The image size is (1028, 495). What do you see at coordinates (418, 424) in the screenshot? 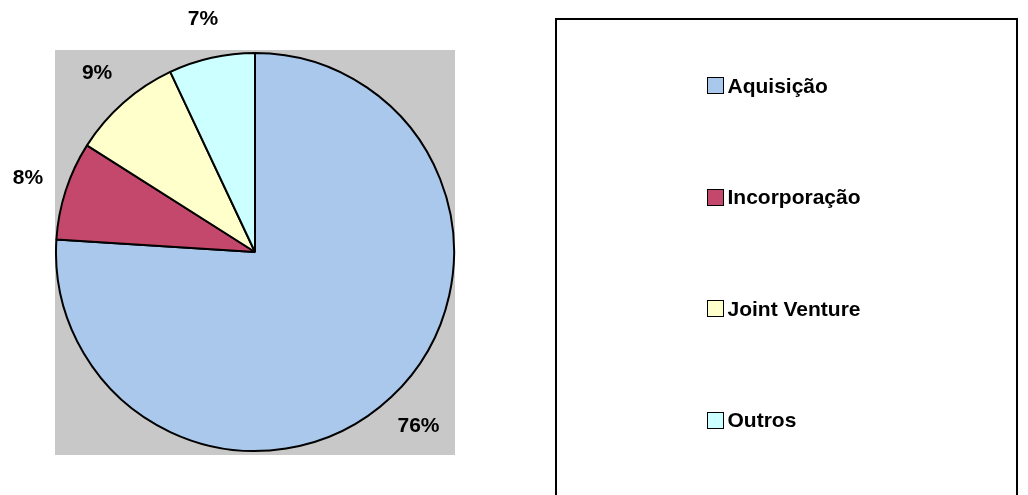
I see `data-label: 76%` at bounding box center [418, 424].